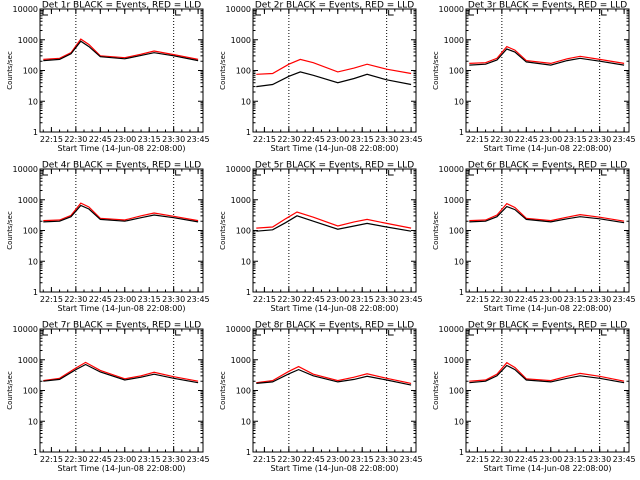  Describe the element at coordinates (547, 6) in the screenshot. I see `panel-title: Det 3r BLACK = Events, RED = LLD` at that location.